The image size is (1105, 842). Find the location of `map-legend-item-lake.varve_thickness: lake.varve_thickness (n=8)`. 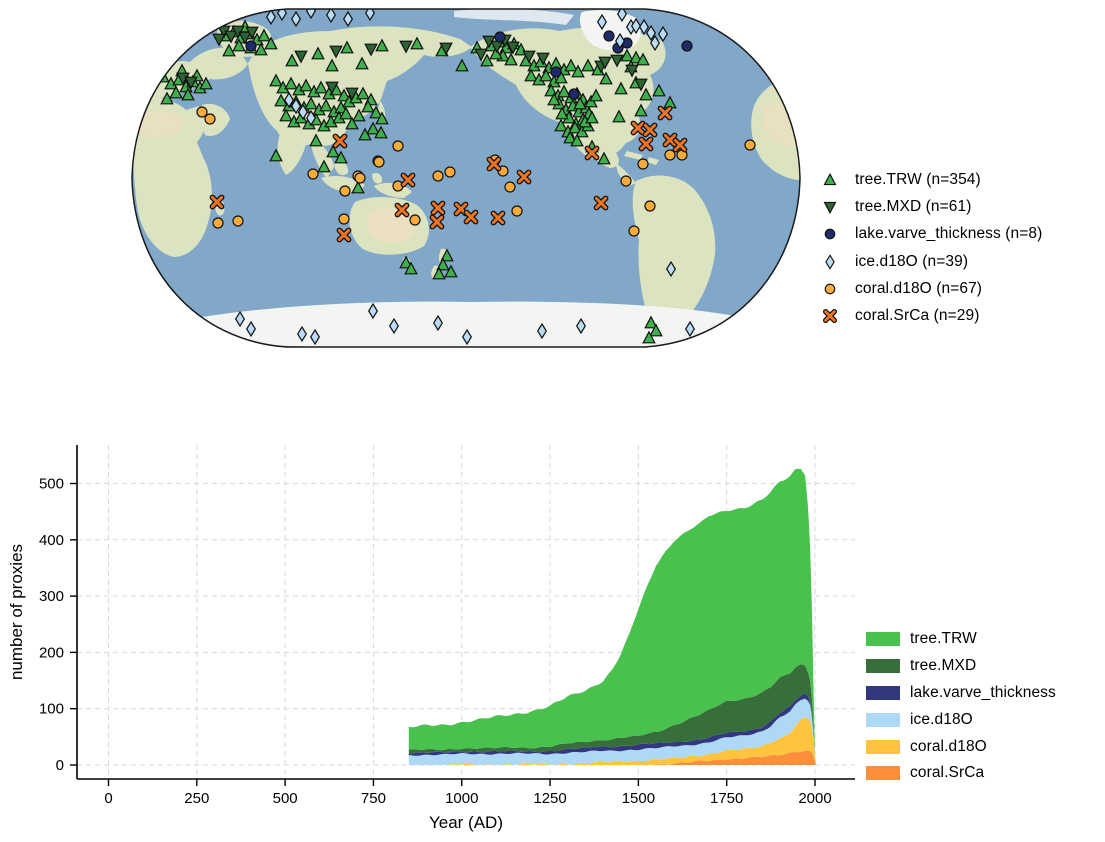

map-legend-item-lake.varve_thickness: lake.varve_thickness (n=8) is located at coordinates (930, 234).